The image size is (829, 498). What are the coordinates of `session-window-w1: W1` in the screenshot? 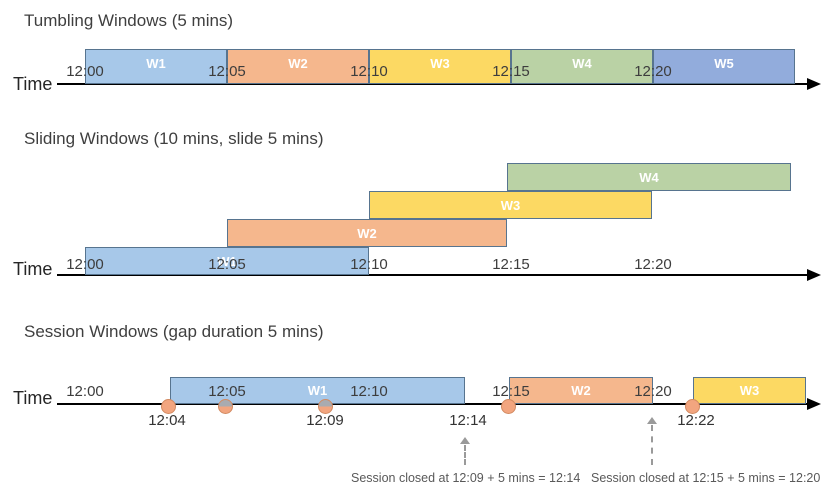 It's located at (317, 390).